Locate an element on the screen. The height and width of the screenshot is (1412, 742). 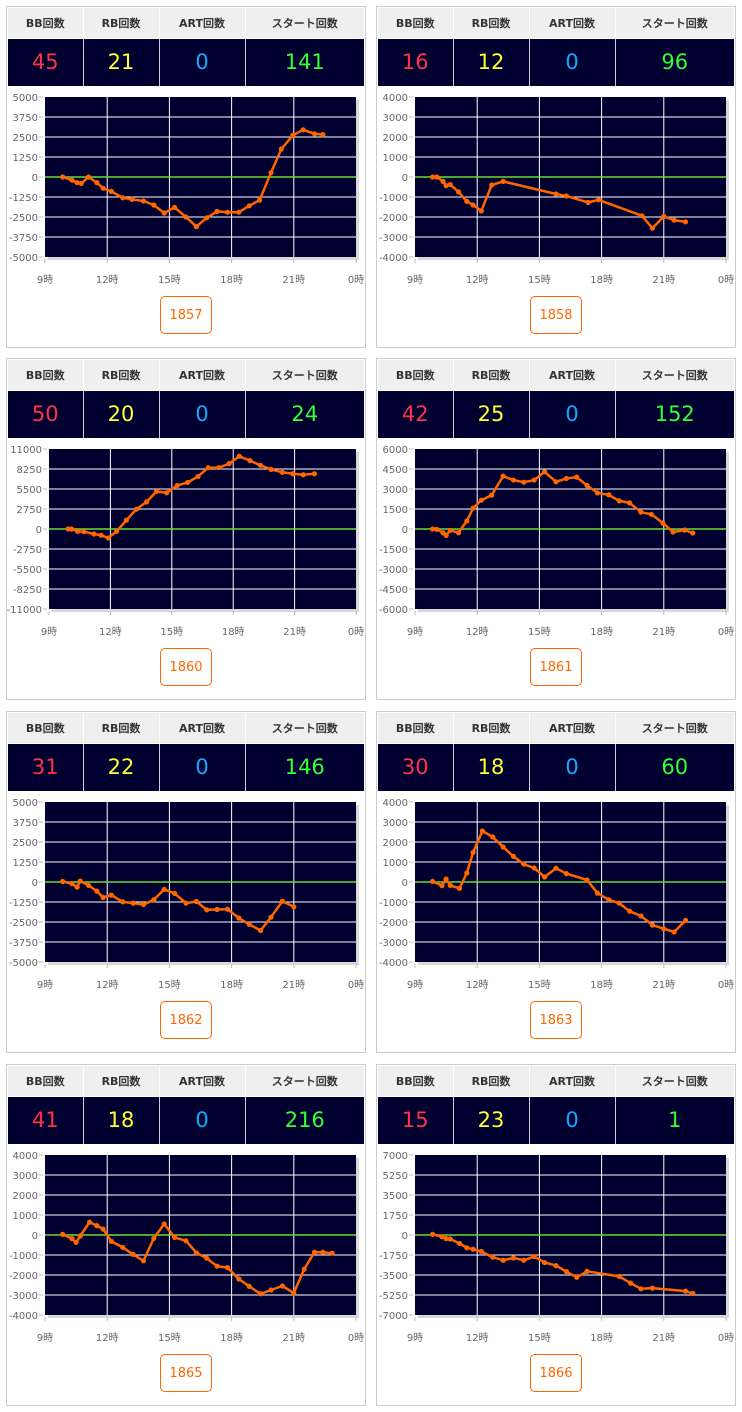
machine-number-button: 1865 is located at coordinates (186, 1373).